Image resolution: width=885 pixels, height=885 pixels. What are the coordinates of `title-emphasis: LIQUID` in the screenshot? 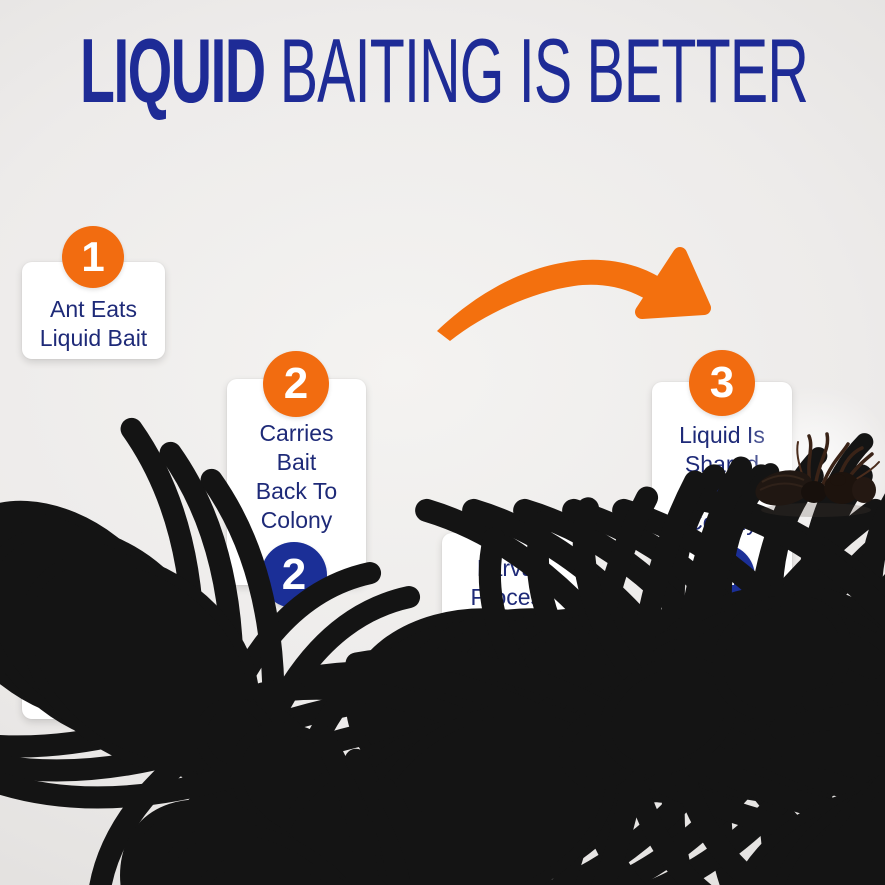 It's located at (172, 71).